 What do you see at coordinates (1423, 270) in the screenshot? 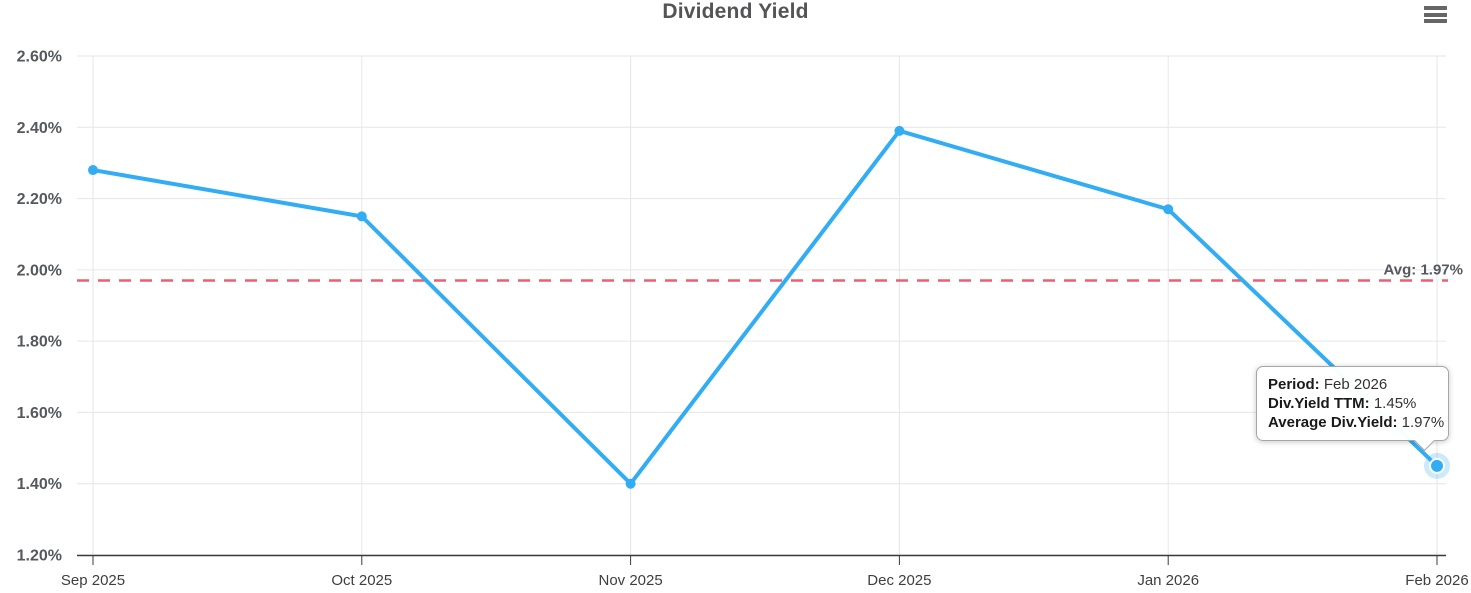
I see `average-line-label: Avg: 1.97%` at bounding box center [1423, 270].